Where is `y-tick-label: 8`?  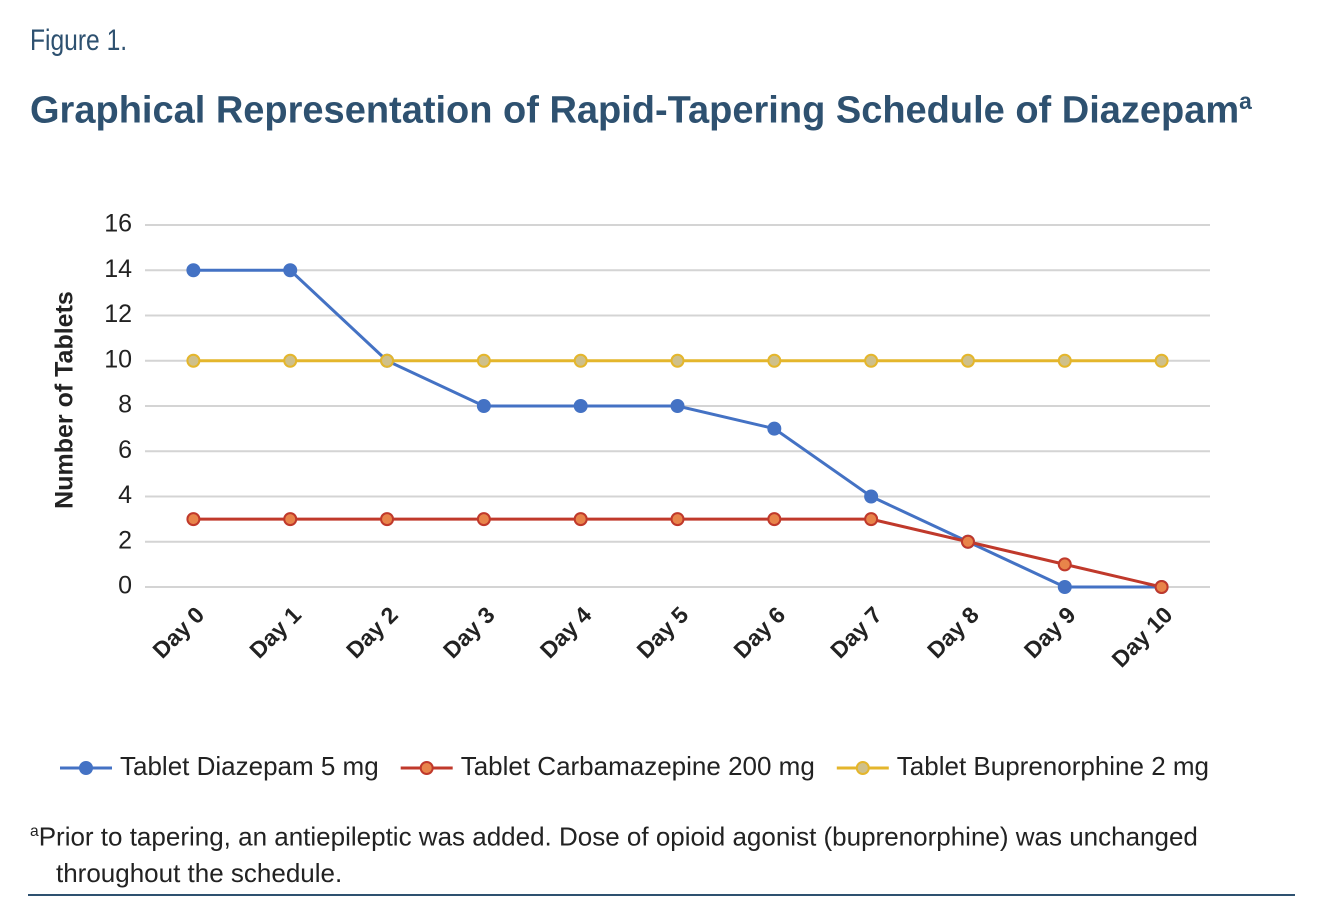 y-tick-label: 8 is located at coordinates (125, 405).